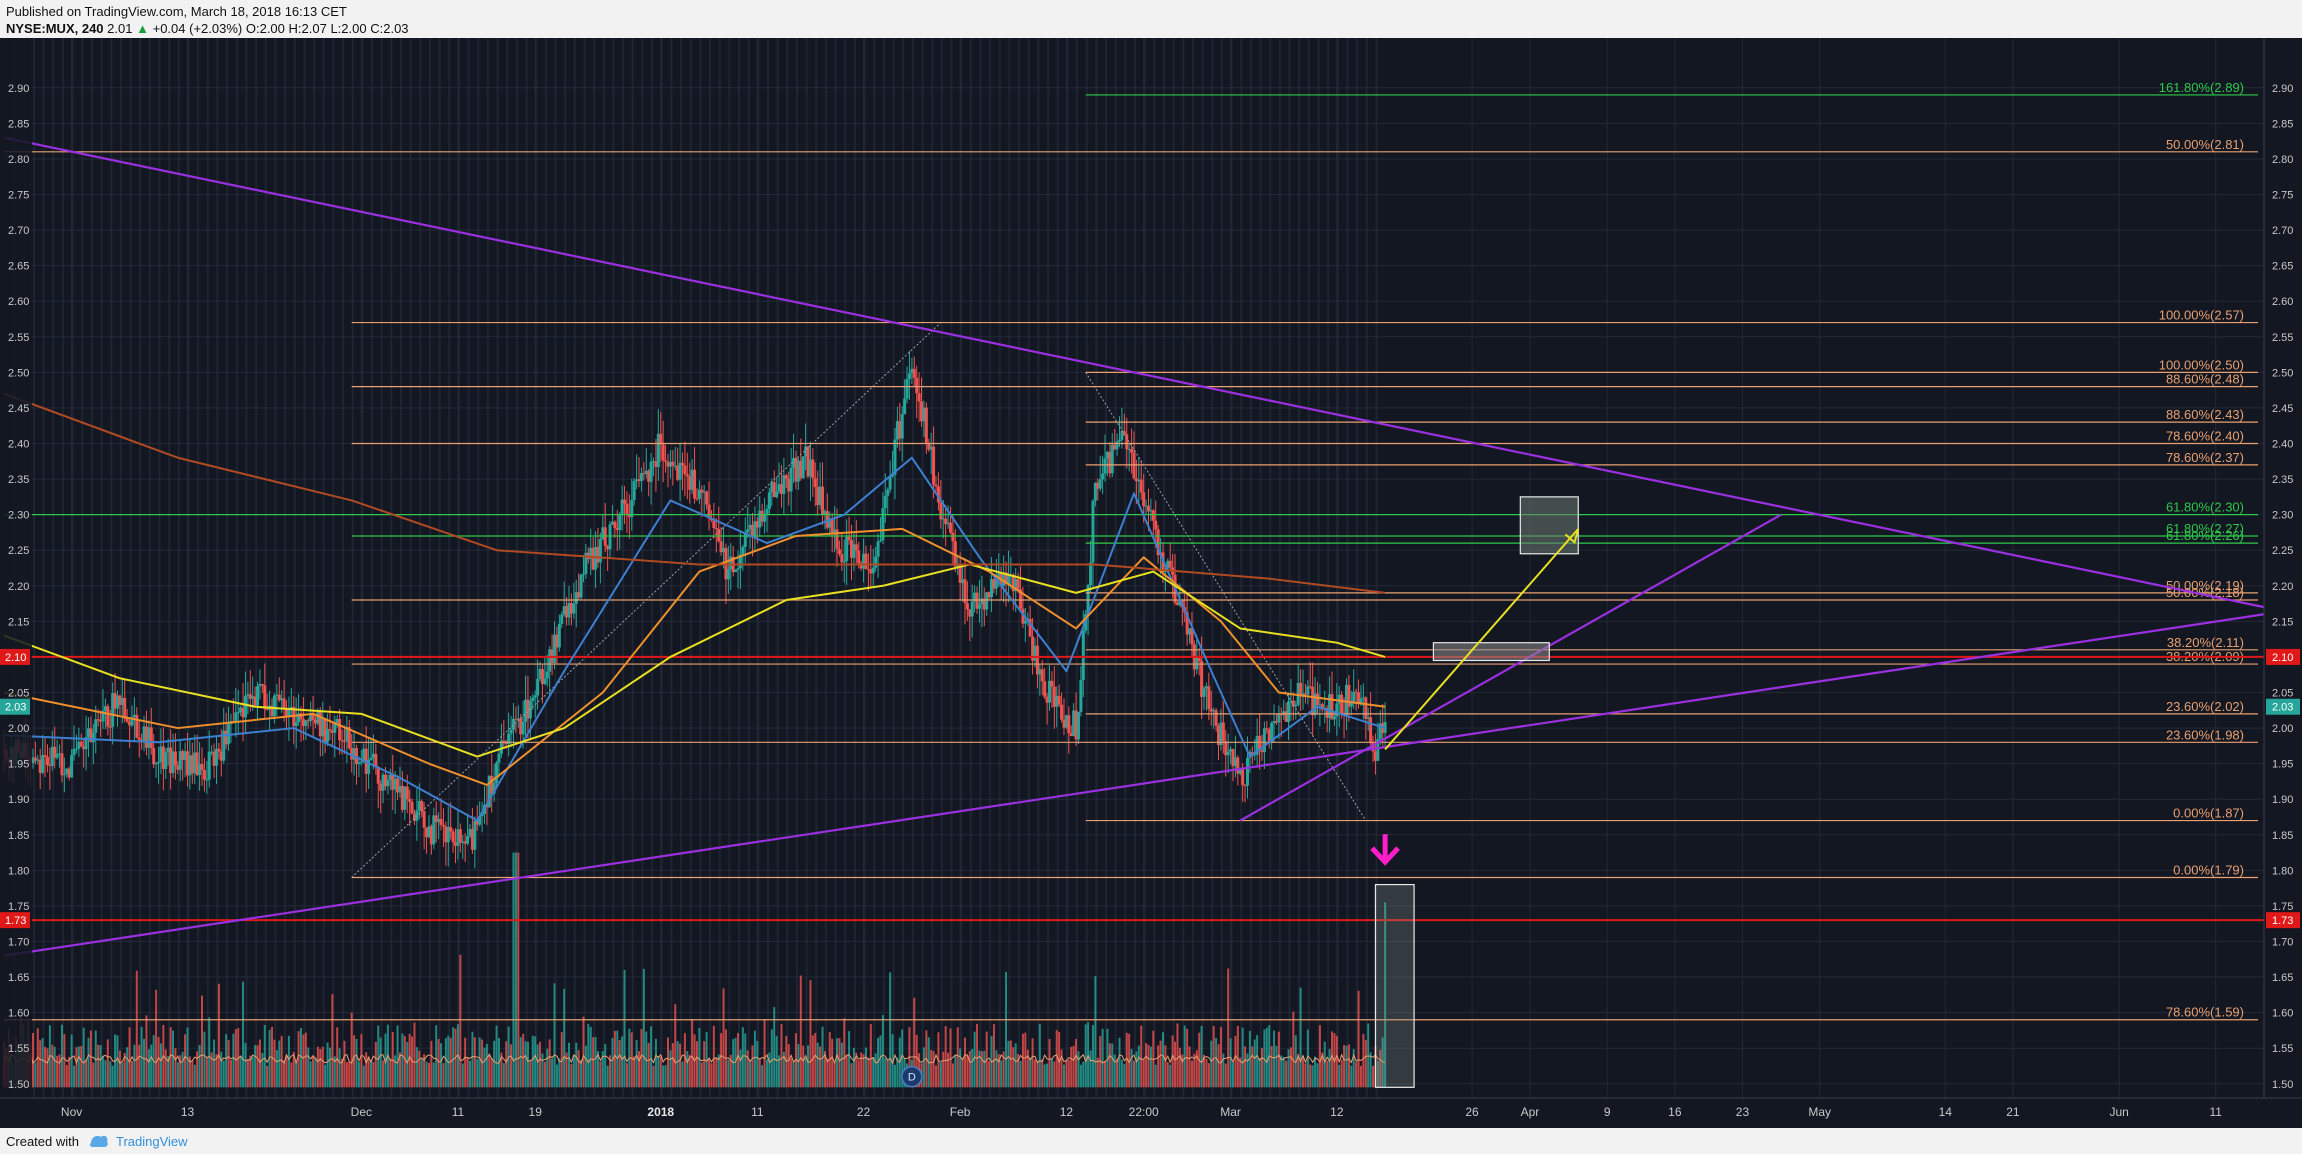 The image size is (2302, 1154). What do you see at coordinates (1144, 1112) in the screenshot?
I see `time-tick: 22:00` at bounding box center [1144, 1112].